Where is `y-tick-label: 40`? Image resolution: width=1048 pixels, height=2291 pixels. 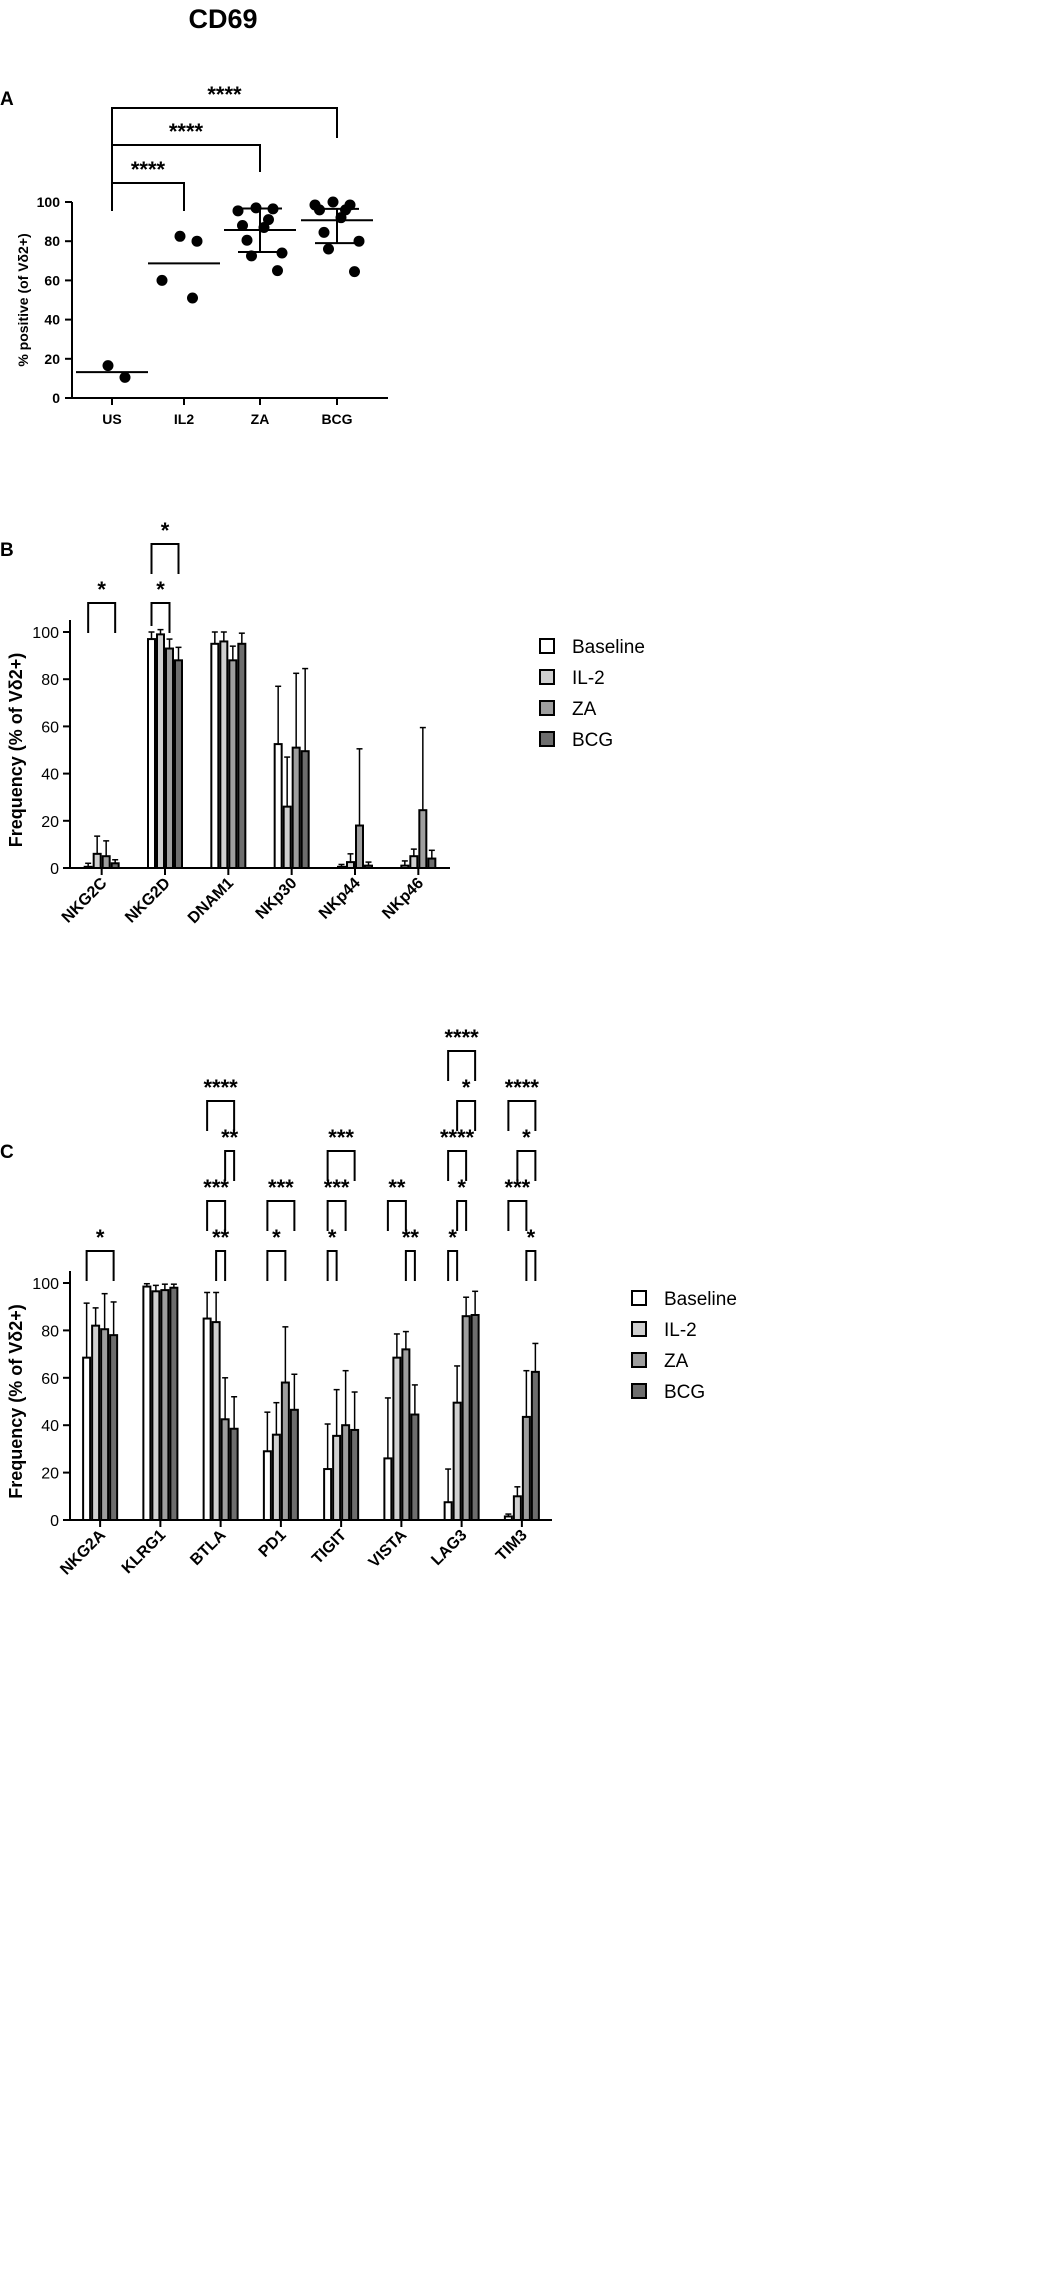 y-tick-label: 40 is located at coordinates (52, 320).